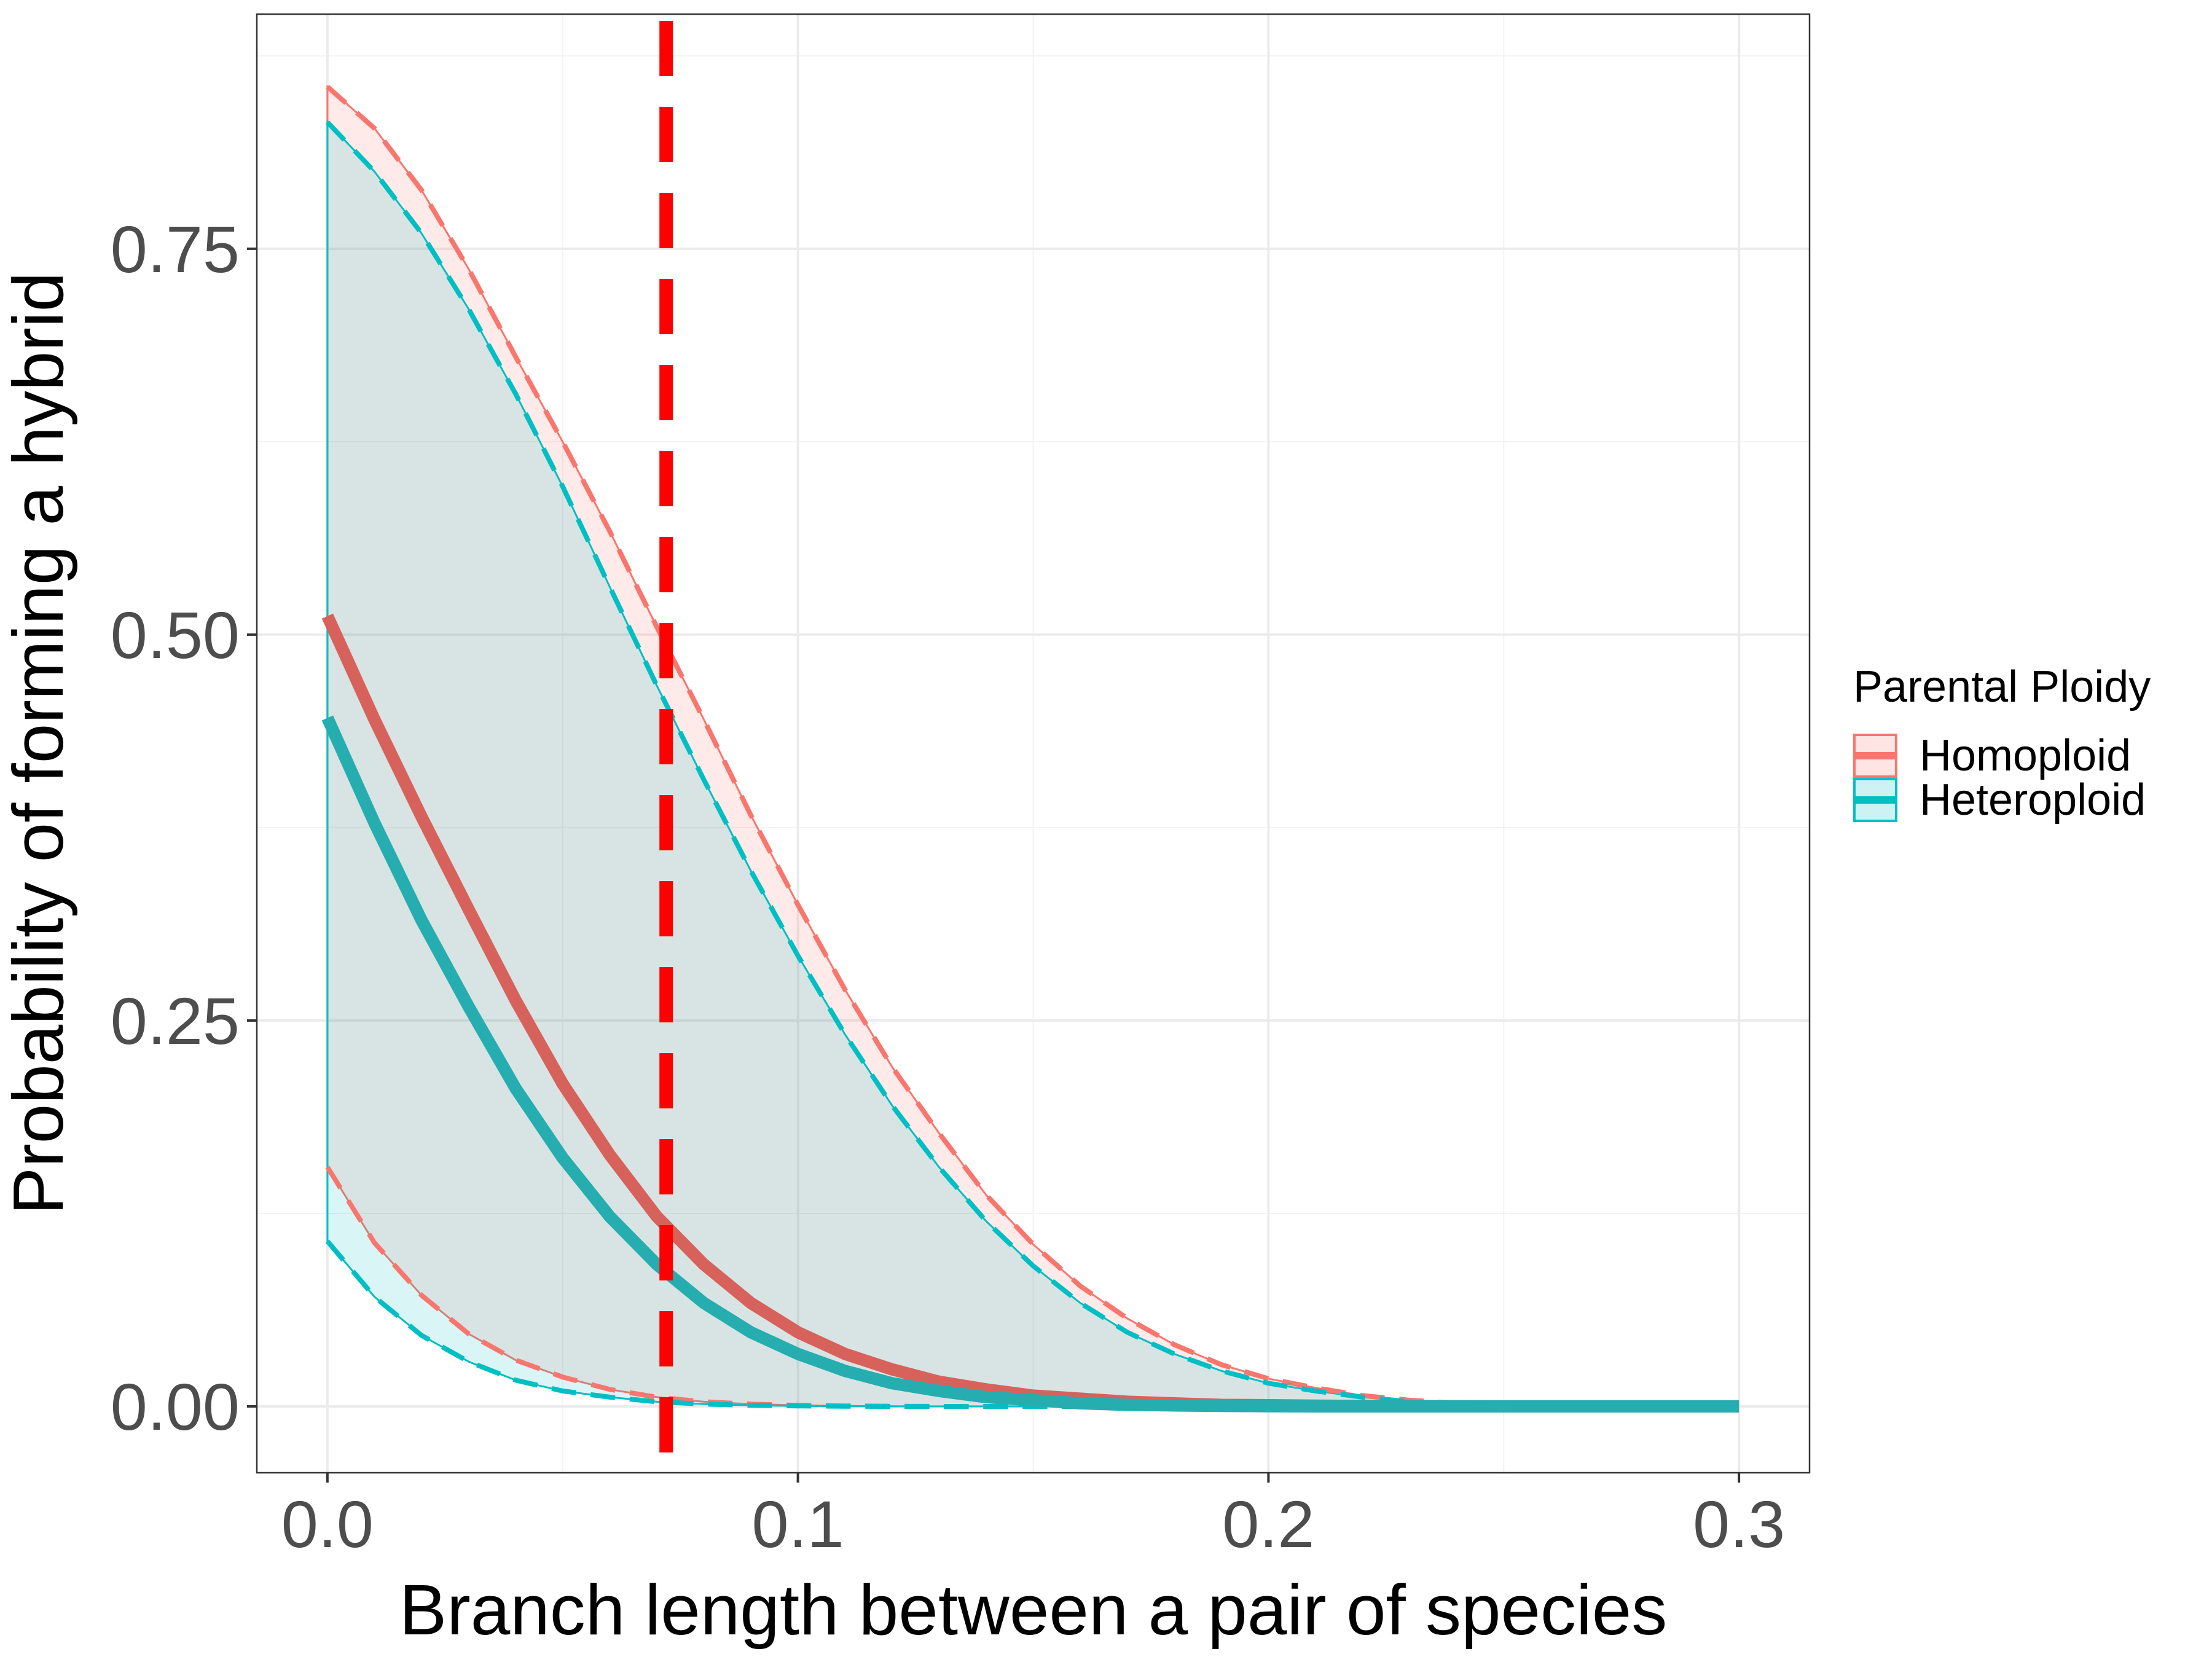 This screenshot has width=2212, height=1662. Describe the element at coordinates (2002, 686) in the screenshot. I see `legend-title: Parental Ploidy` at that location.